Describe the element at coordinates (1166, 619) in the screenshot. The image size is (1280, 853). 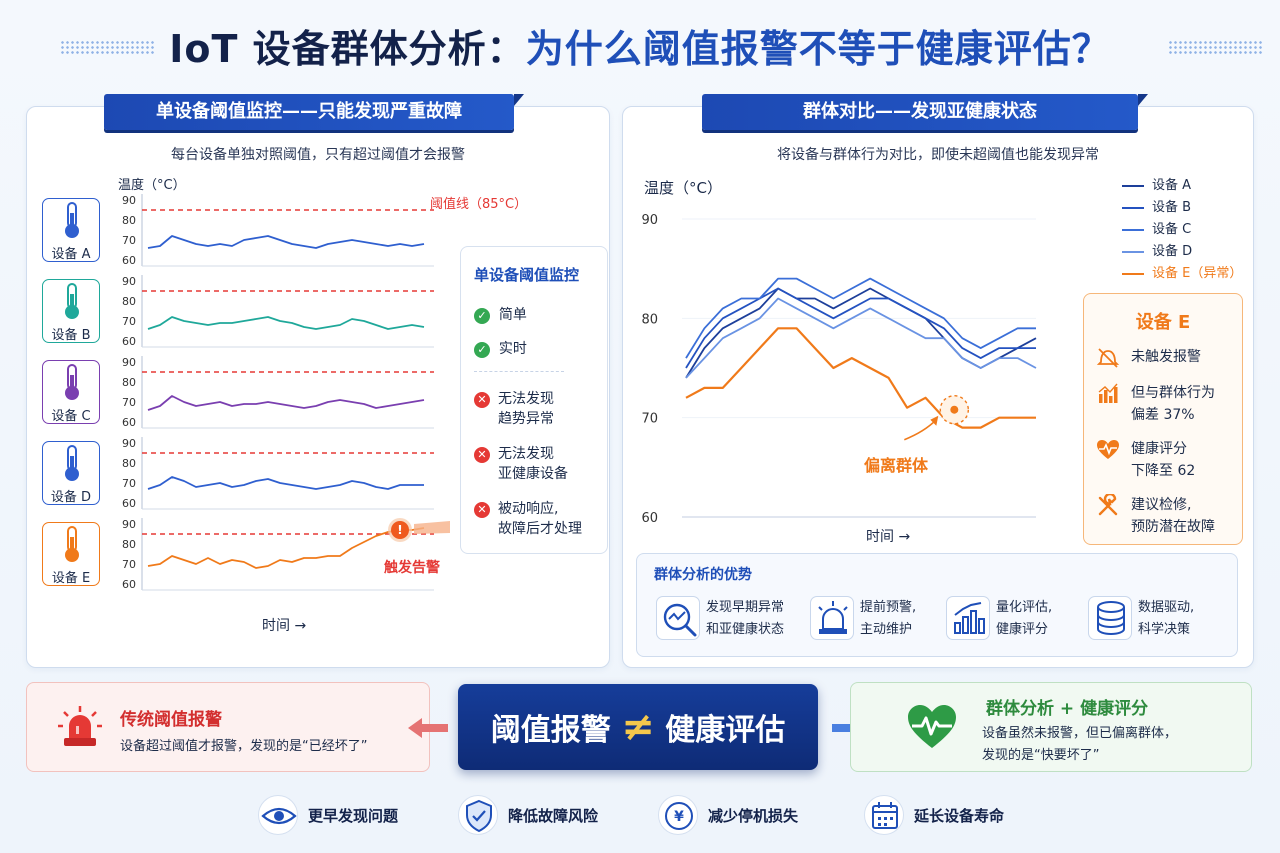
I see `advantage-item: 数据驱动, 科学决策` at that location.